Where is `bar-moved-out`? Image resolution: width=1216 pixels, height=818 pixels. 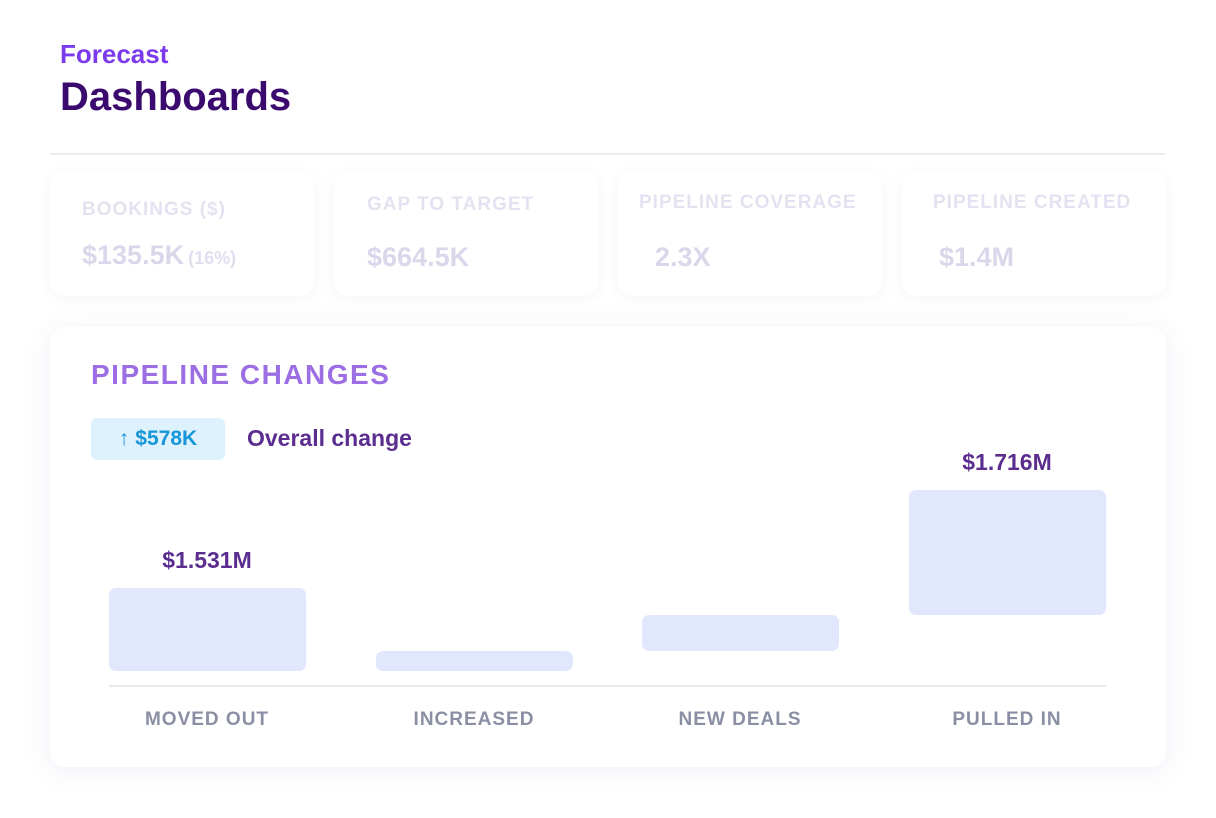
bar-moved-out is located at coordinates (207, 629).